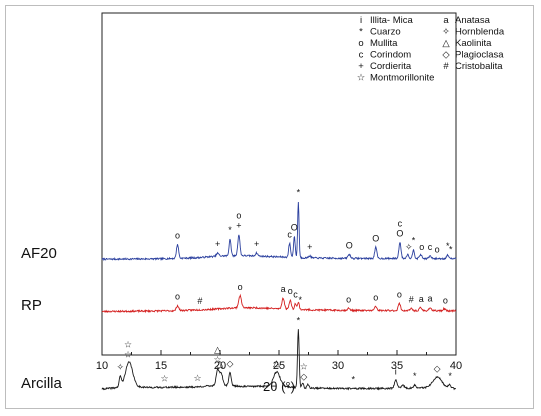 This screenshot has width=541, height=416. What do you see at coordinates (479, 55) in the screenshot?
I see `legend-label: Plagioclasa` at bounding box center [479, 55].